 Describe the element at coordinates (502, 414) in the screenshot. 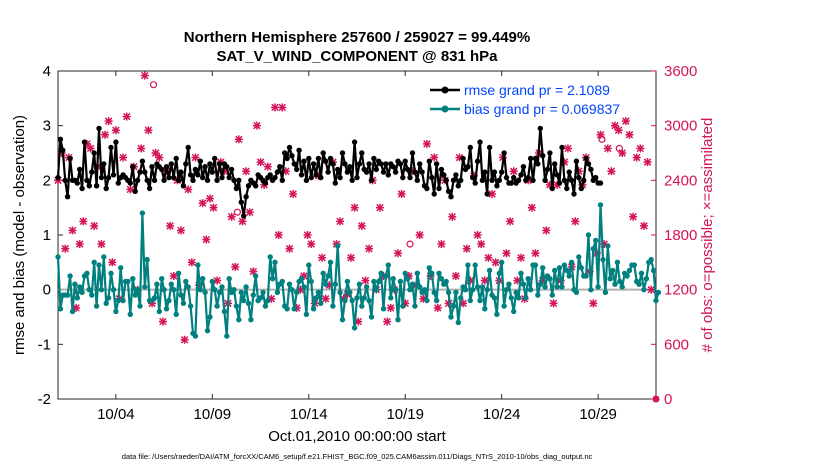

I see `x-tick-label: 10/24` at that location.